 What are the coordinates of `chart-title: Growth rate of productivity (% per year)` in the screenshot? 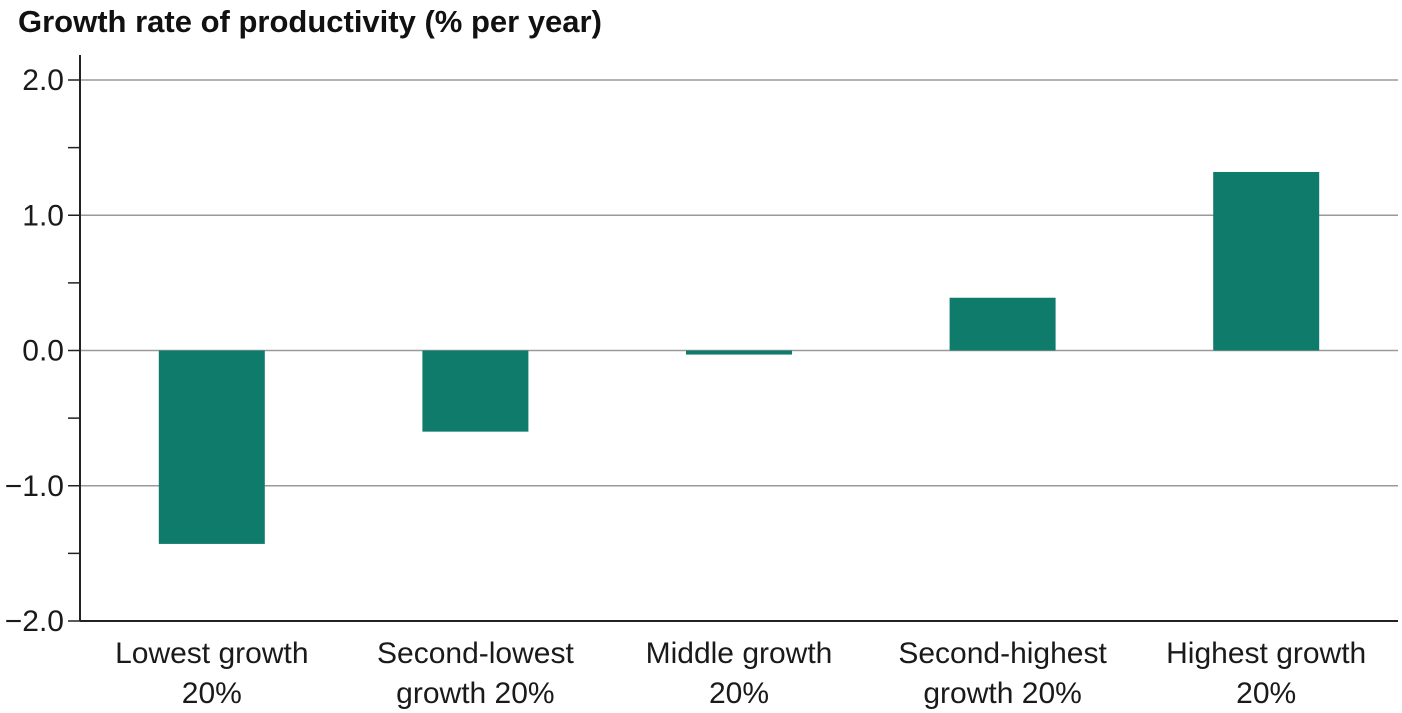 It's located at (310, 21).